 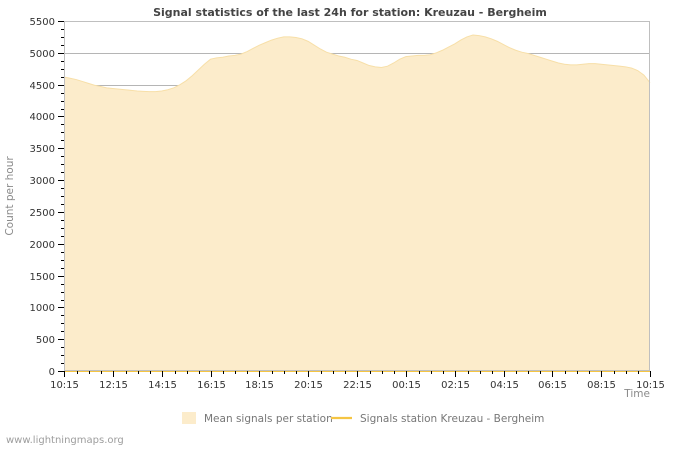 I want to click on legend-item-mean-signals: Mean signals per station, so click(x=268, y=419).